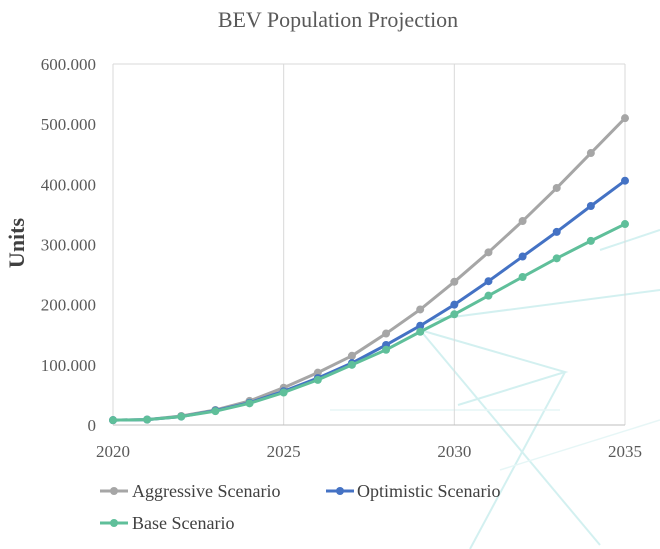 The width and height of the screenshot is (660, 549). I want to click on x-axis-ticks: 2020 2025 2030 2035, so click(369, 451).